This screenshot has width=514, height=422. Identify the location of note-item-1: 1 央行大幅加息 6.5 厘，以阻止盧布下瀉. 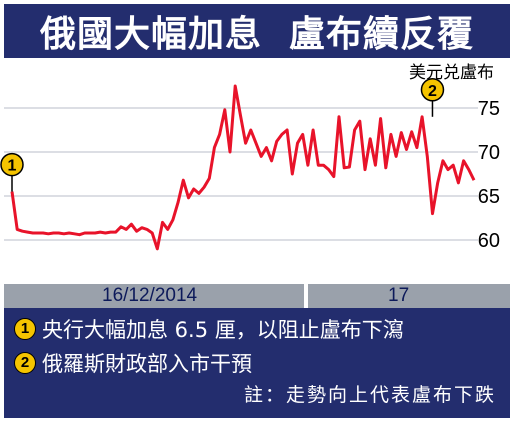
(209, 329).